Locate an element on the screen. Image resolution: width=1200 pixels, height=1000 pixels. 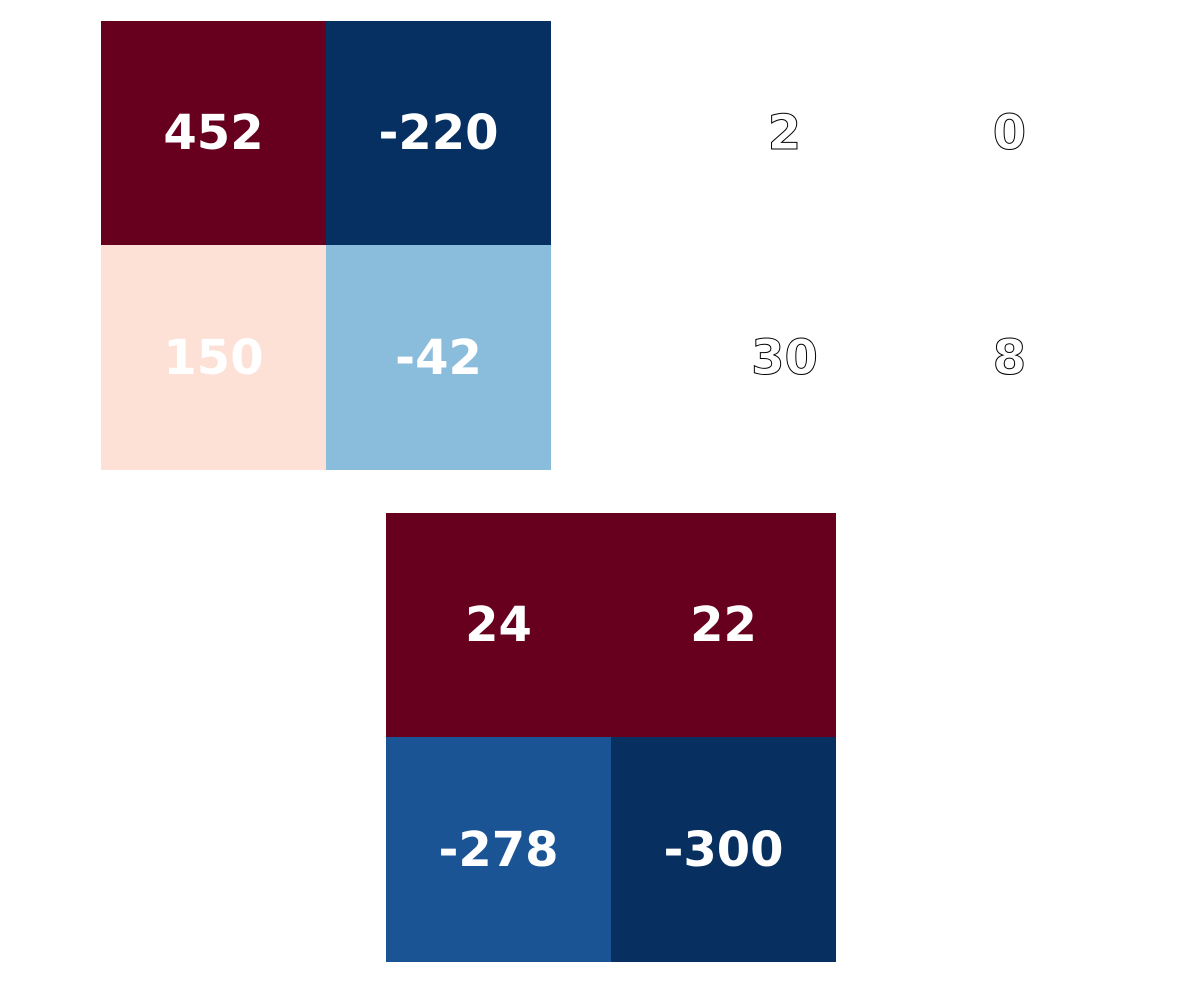
heatmap-cell: -300 is located at coordinates (723, 849).